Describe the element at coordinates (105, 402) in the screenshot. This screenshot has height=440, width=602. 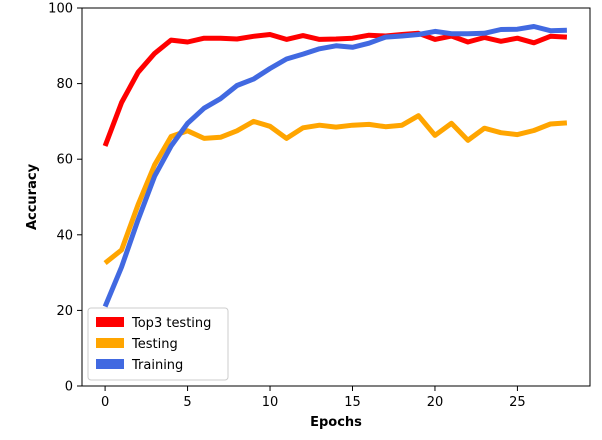
I see `x-tick-label: 0` at that location.